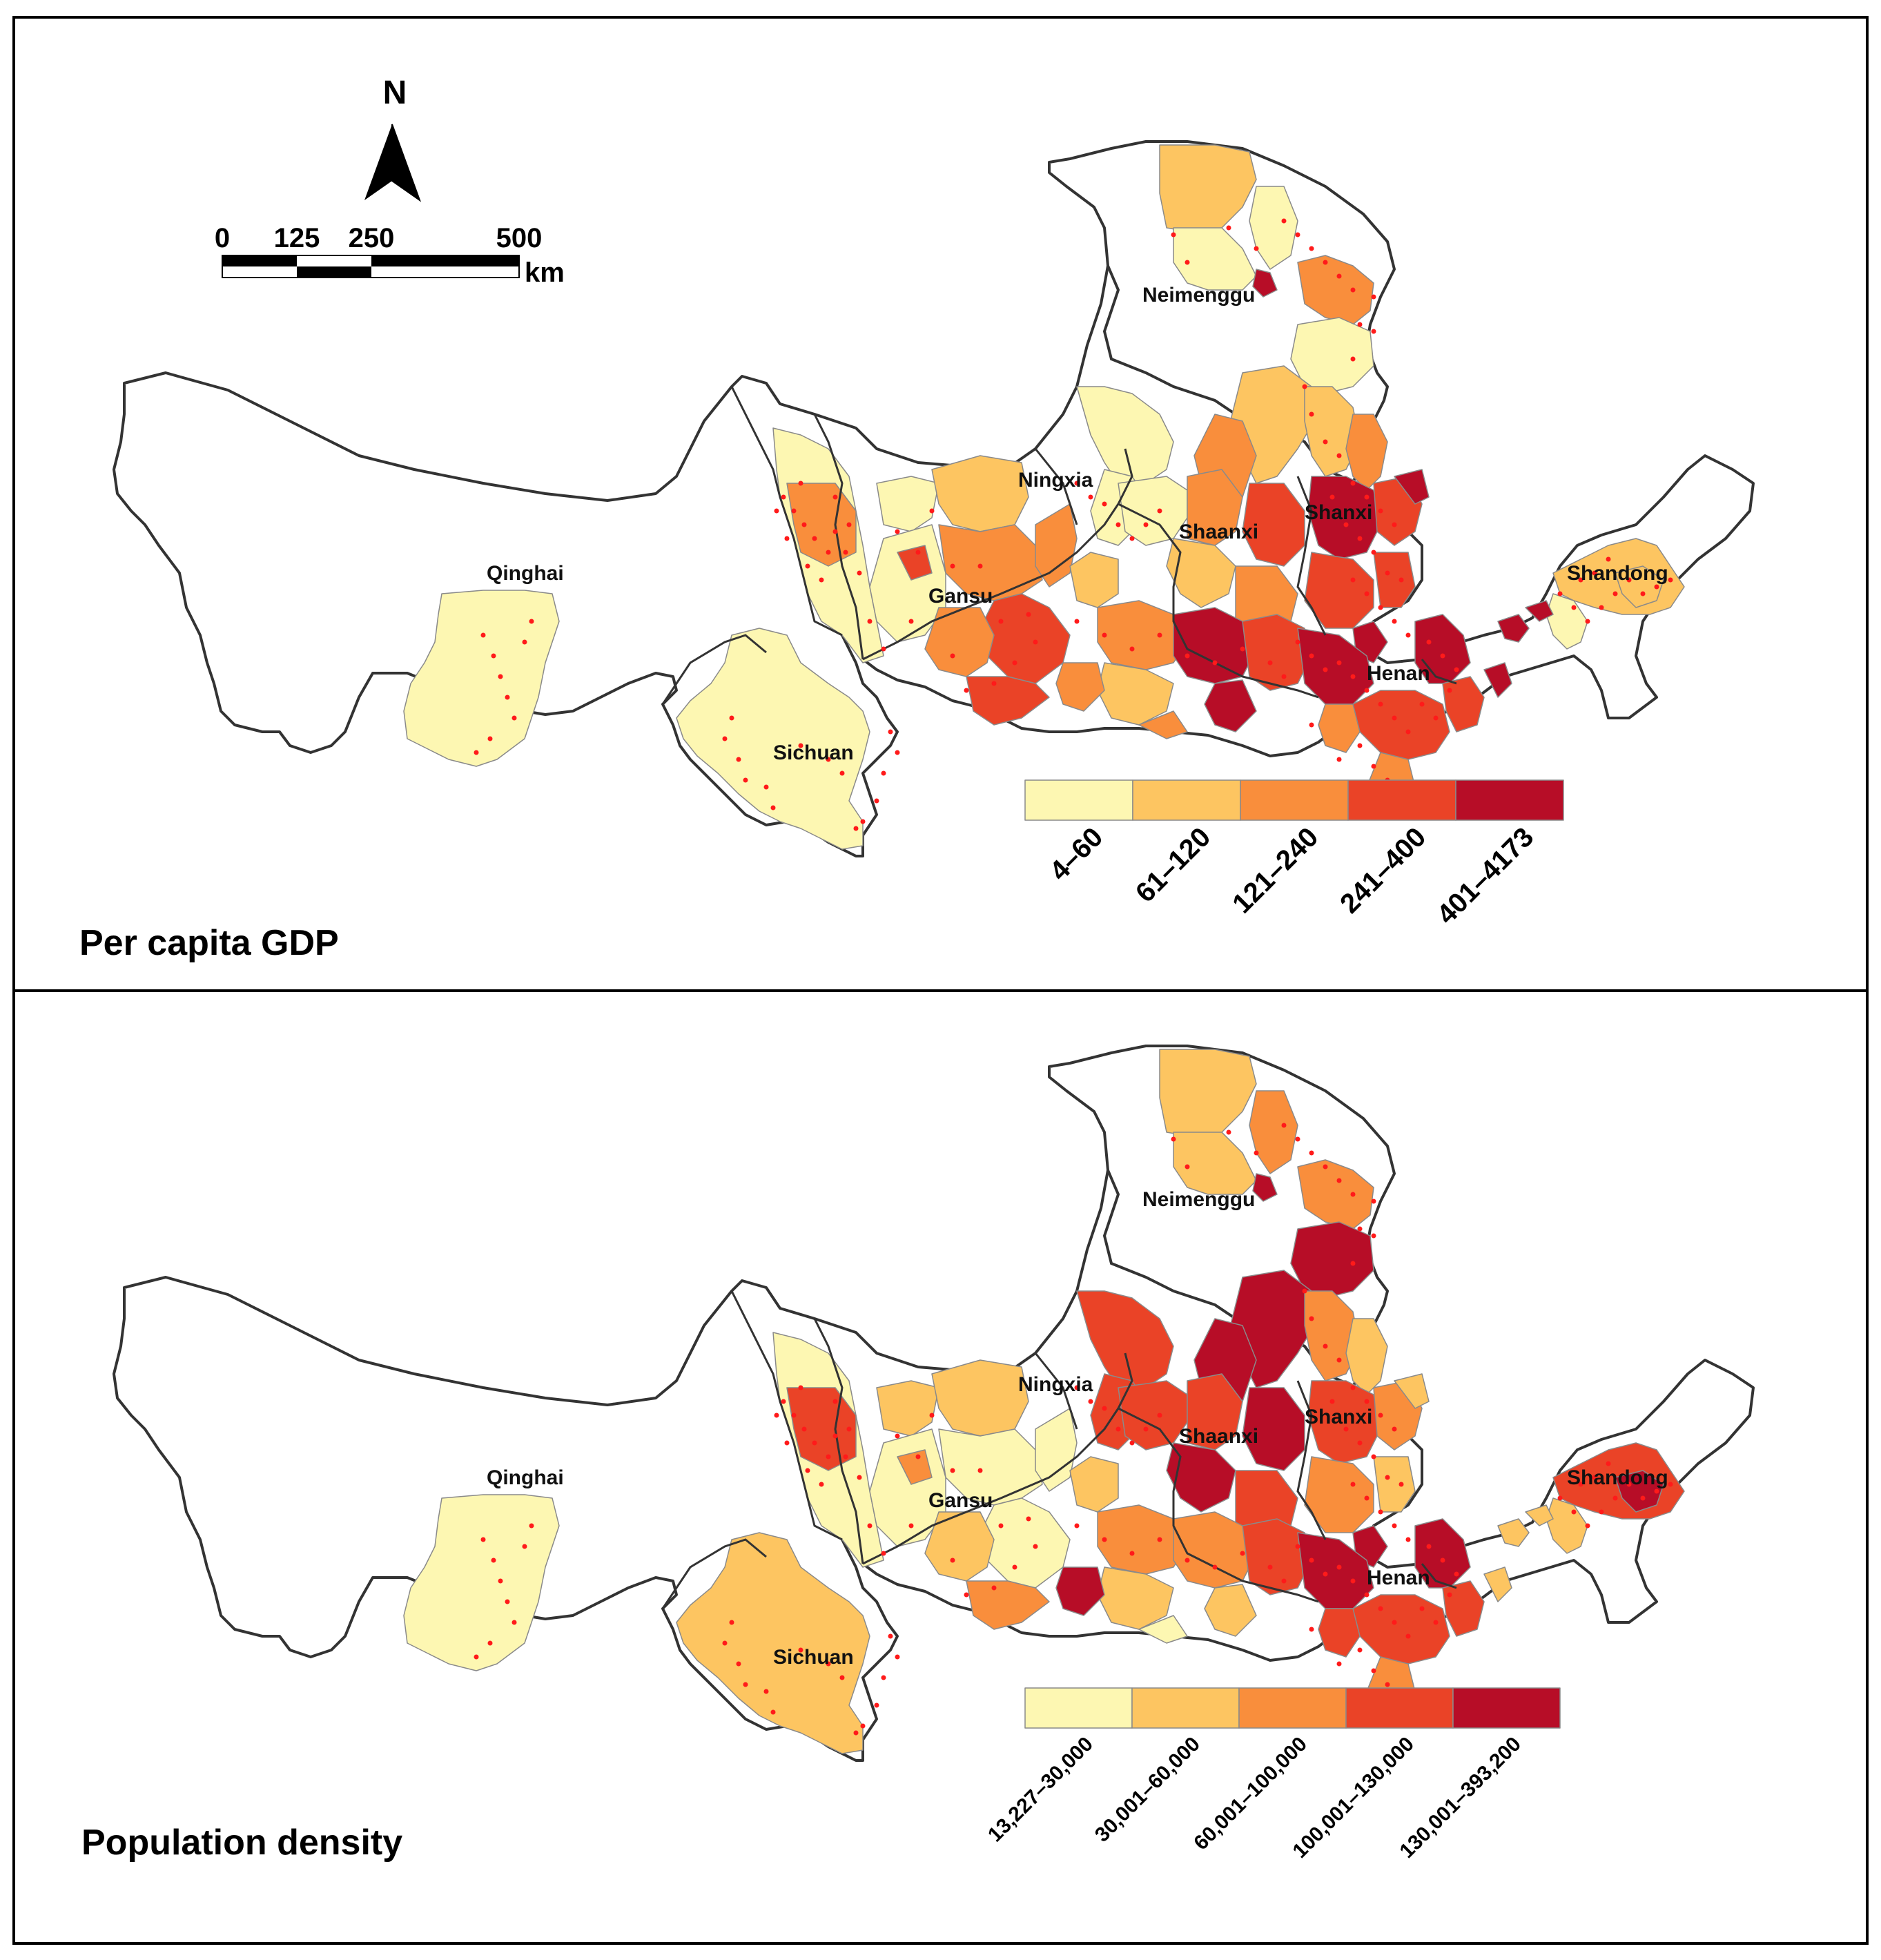 This screenshot has height=1960, width=1881. I want to click on gdp-legend: 4–60 61–120 121–240 241–400 401–4173, so click(1294, 854).